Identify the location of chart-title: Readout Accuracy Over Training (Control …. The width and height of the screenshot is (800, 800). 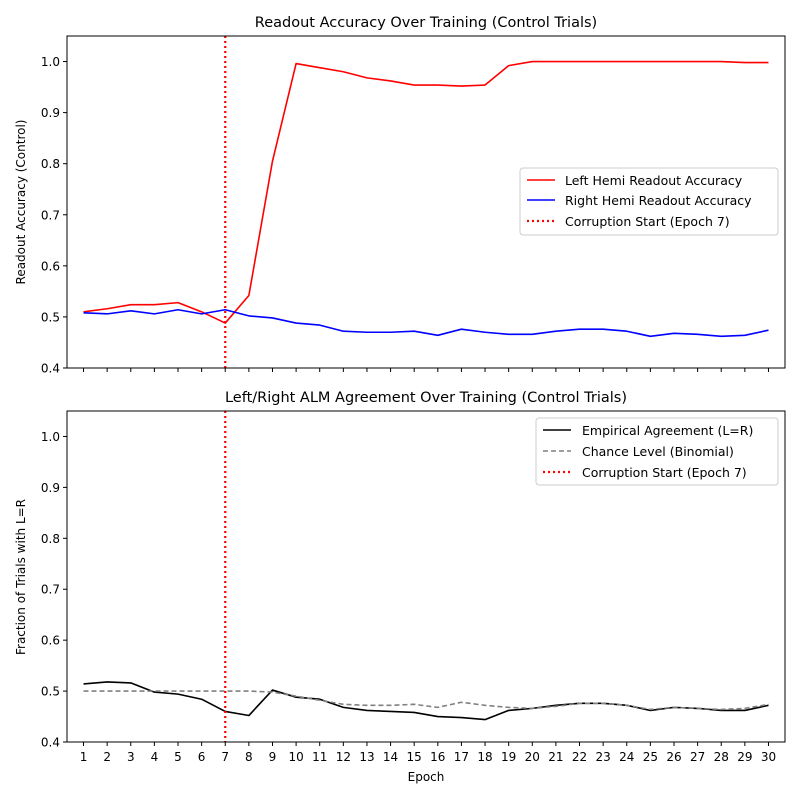
(426, 23).